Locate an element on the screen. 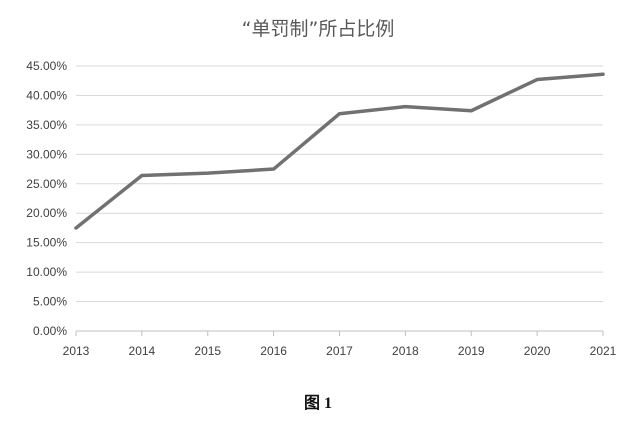 The width and height of the screenshot is (634, 427). y-tick-label: 0.00% is located at coordinates (50, 331).